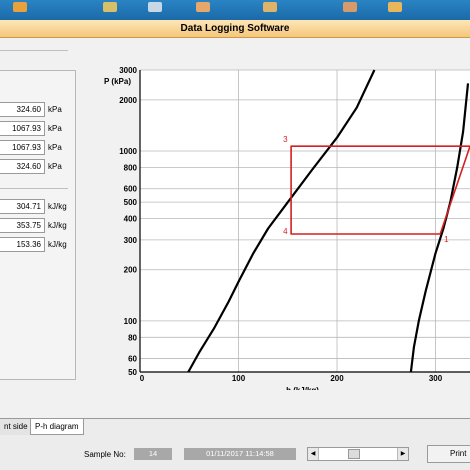  What do you see at coordinates (131, 270) in the screenshot?
I see `y-tick-label: 200` at bounding box center [131, 270].